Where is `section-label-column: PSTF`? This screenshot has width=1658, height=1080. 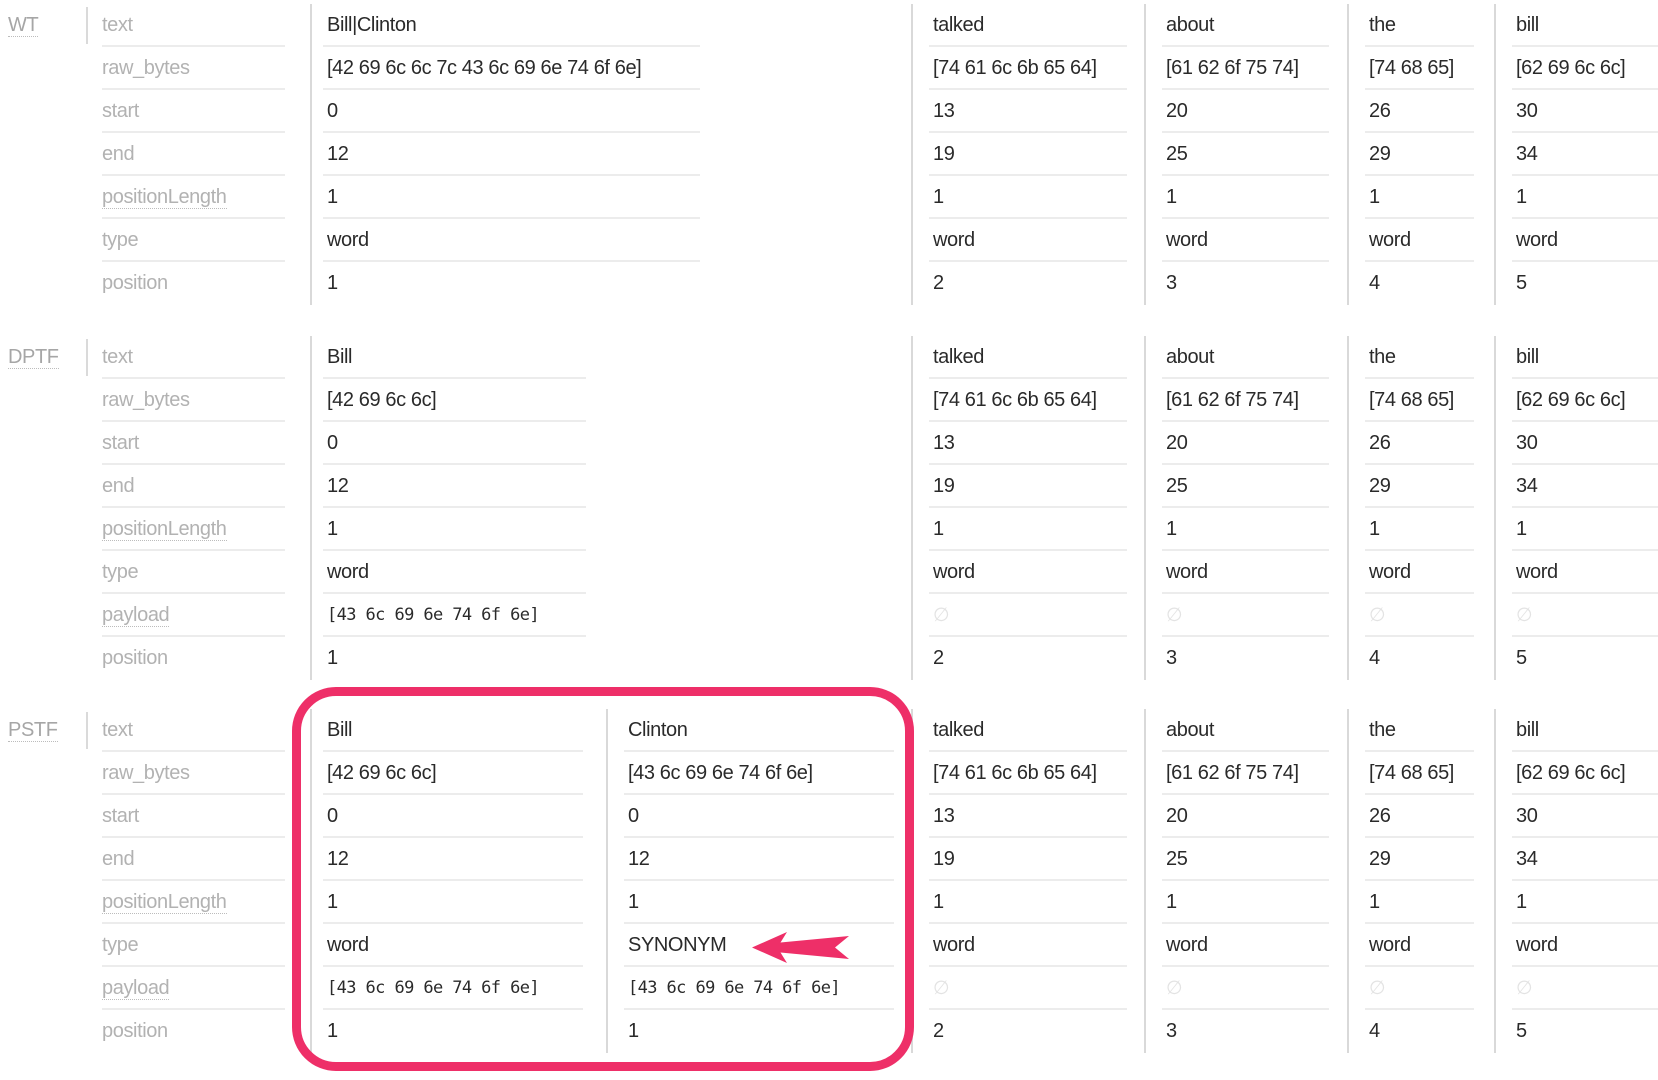 section-label-column: PSTF is located at coordinates (44, 881).